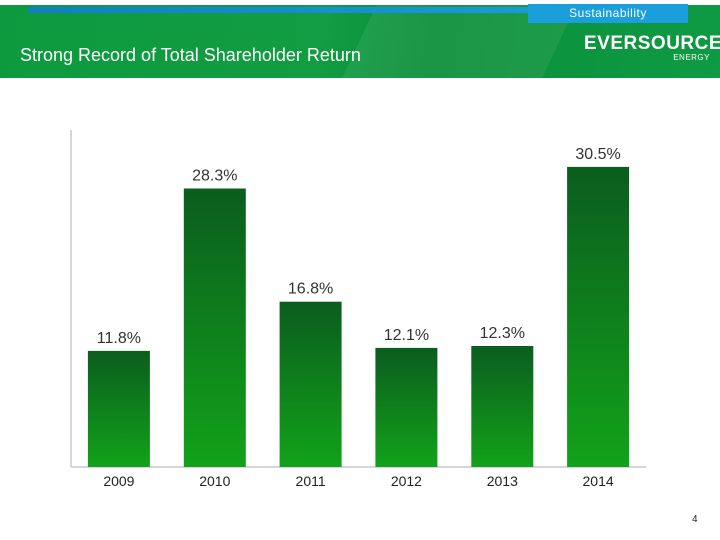 The height and width of the screenshot is (540, 720). Describe the element at coordinates (278, 10) in the screenshot. I see `blue-accent-strip` at that location.